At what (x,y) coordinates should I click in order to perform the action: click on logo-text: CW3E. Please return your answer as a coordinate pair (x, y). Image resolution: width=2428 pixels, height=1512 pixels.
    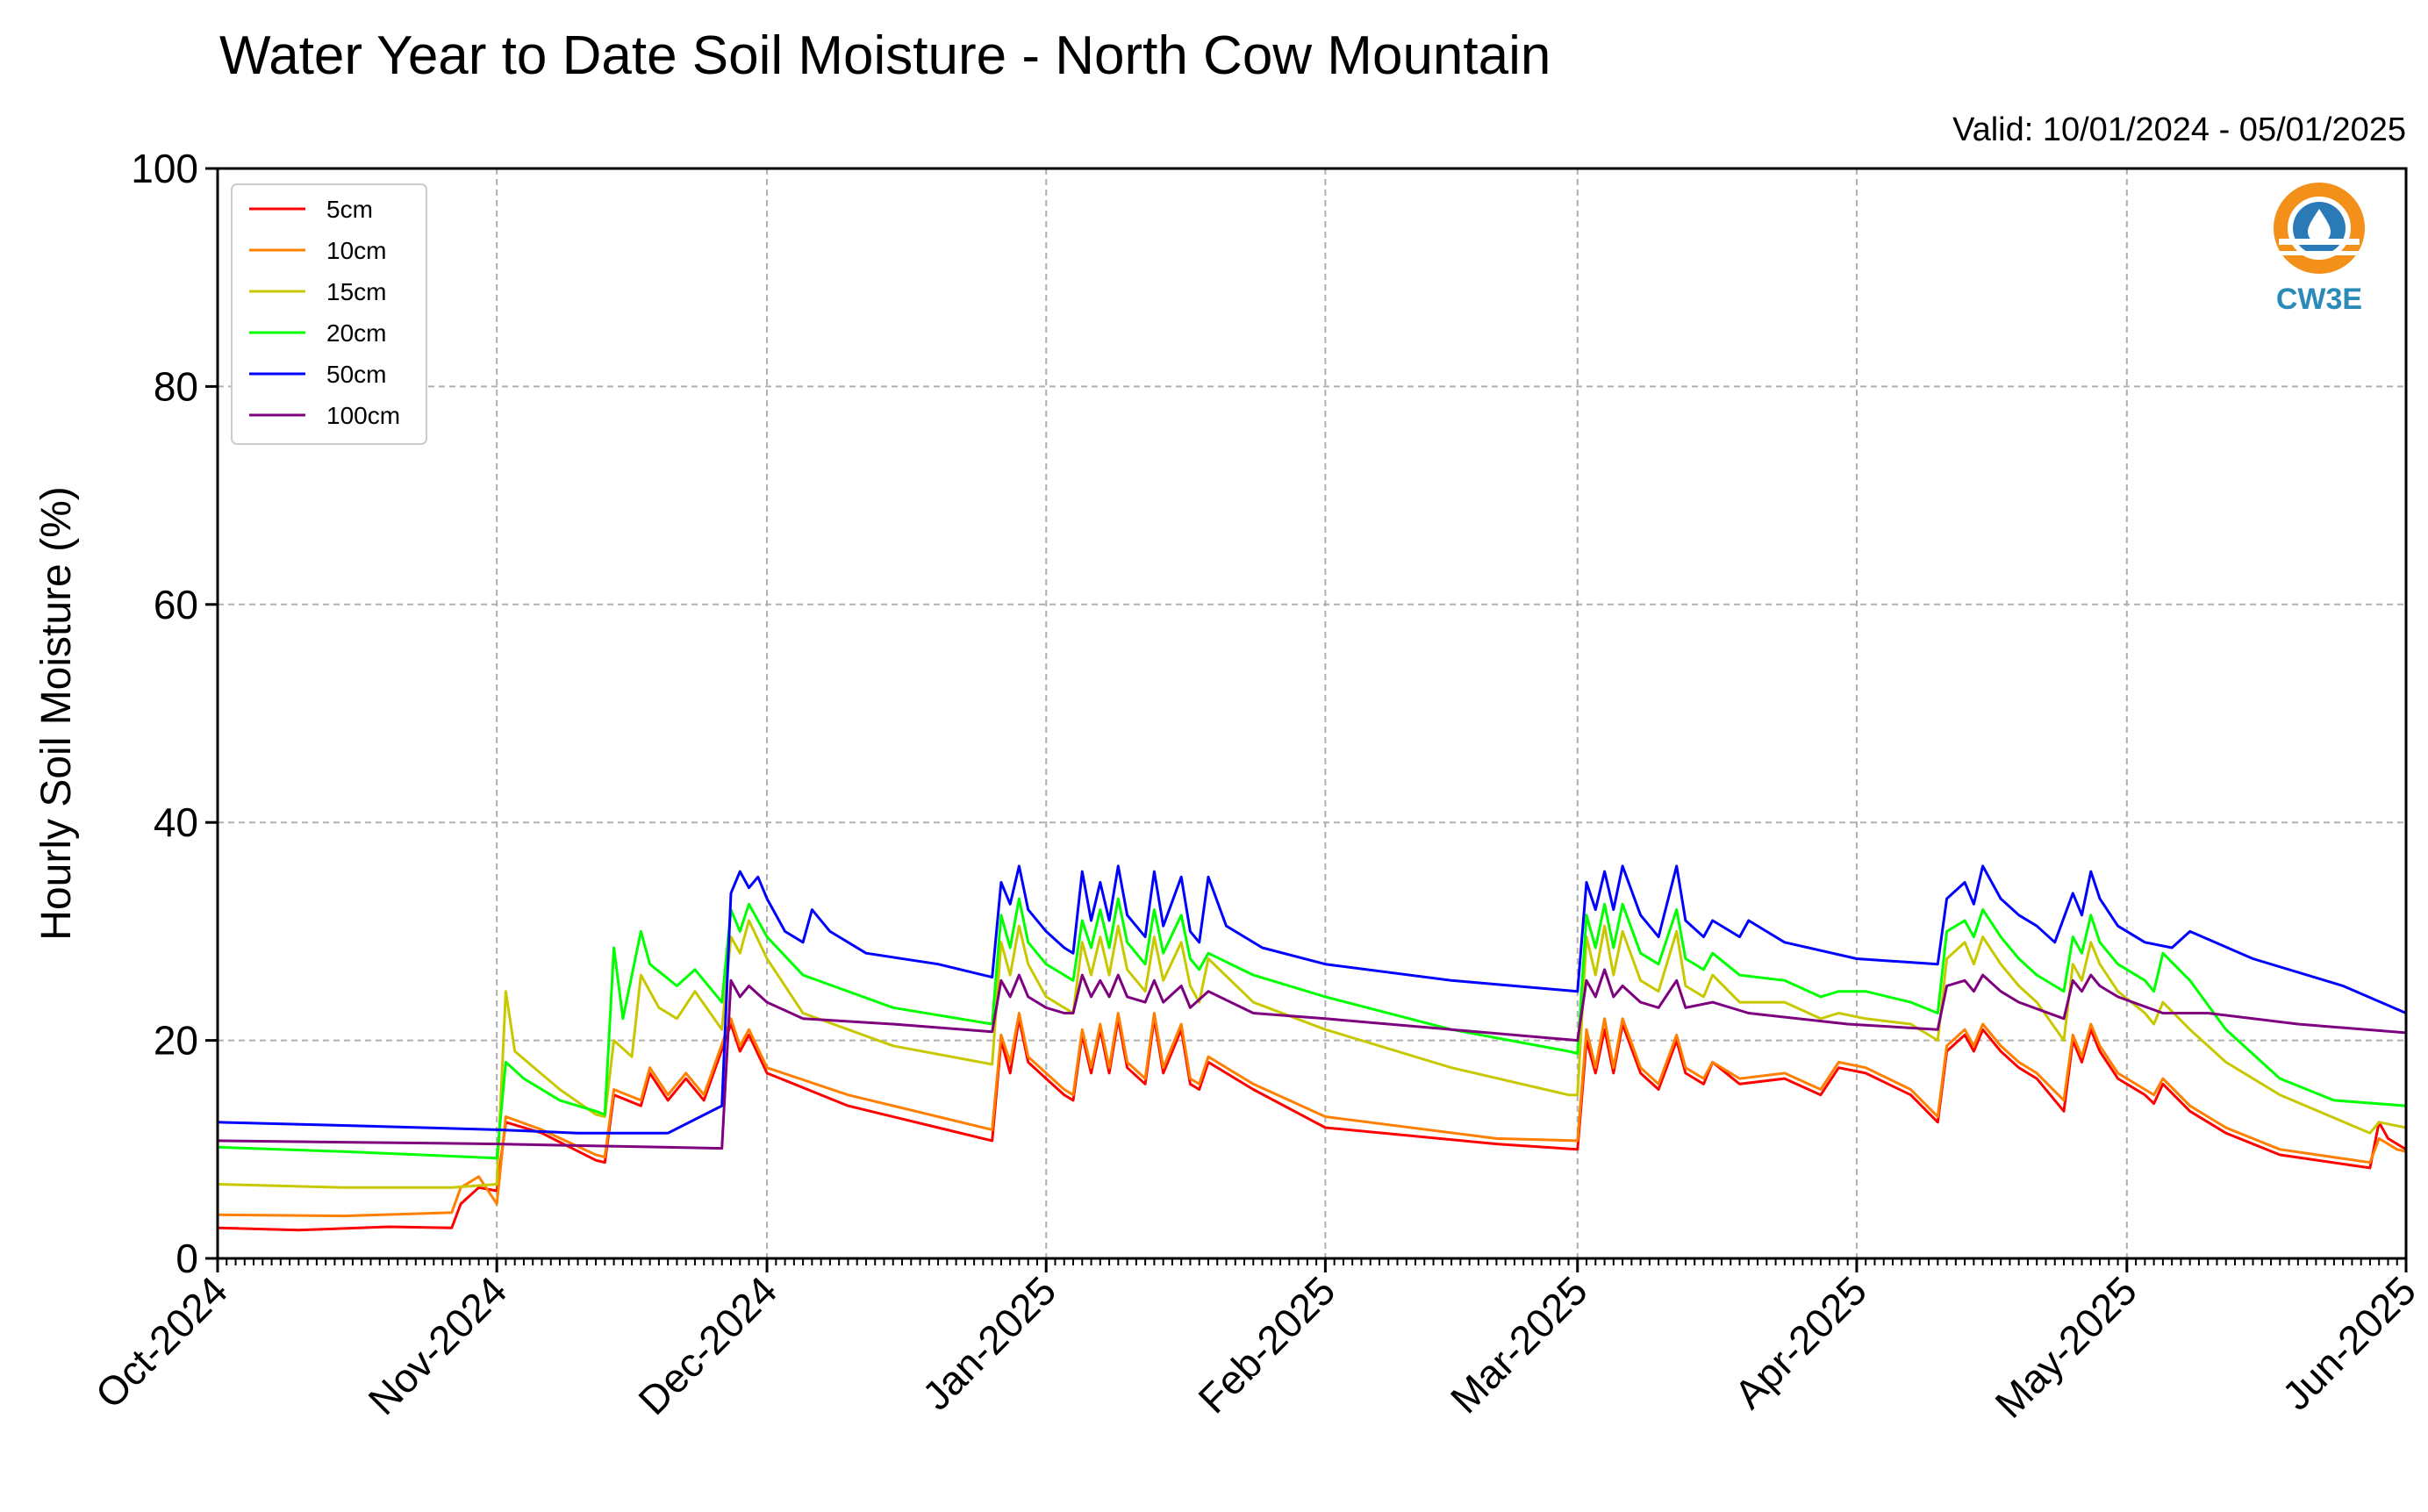
    Looking at the image, I should click on (2319, 299).